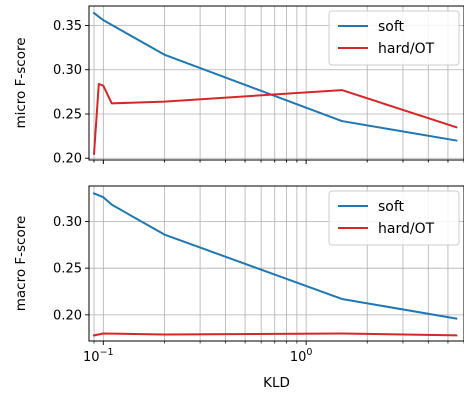  Describe the element at coordinates (309, 352) in the screenshot. I see `x-tick-exponent: 0` at that location.